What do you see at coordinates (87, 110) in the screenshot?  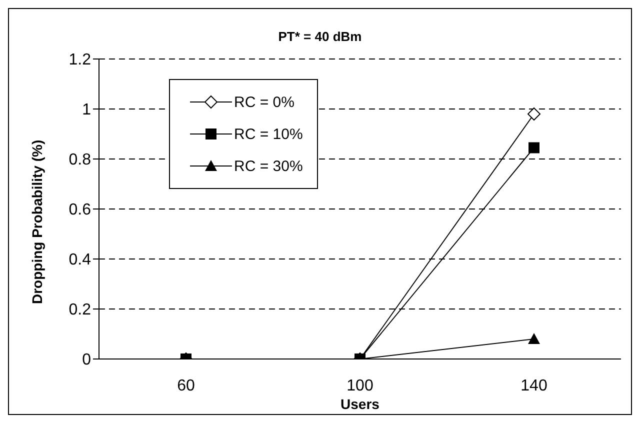 I see `y-tick-label: 1` at bounding box center [87, 110].